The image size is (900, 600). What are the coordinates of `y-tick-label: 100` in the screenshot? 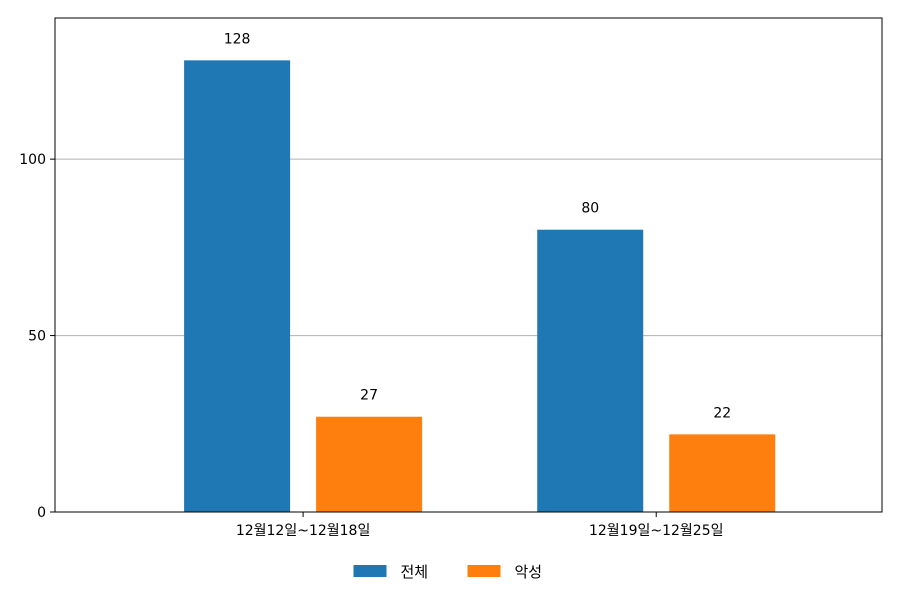 It's located at (32, 160).